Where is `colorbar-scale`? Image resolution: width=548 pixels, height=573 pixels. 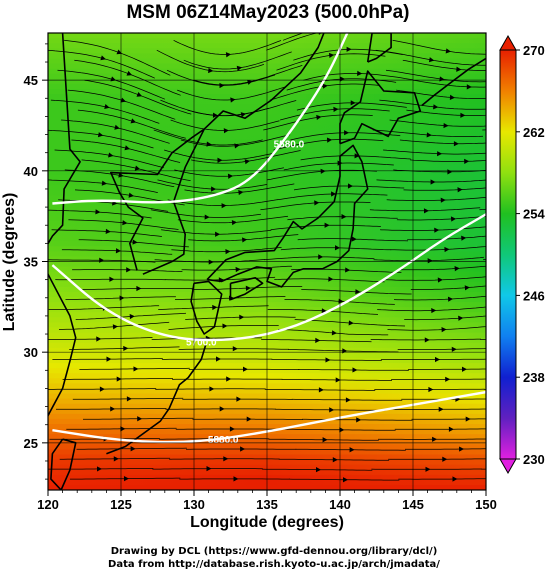 colorbar-scale is located at coordinates (508, 254).